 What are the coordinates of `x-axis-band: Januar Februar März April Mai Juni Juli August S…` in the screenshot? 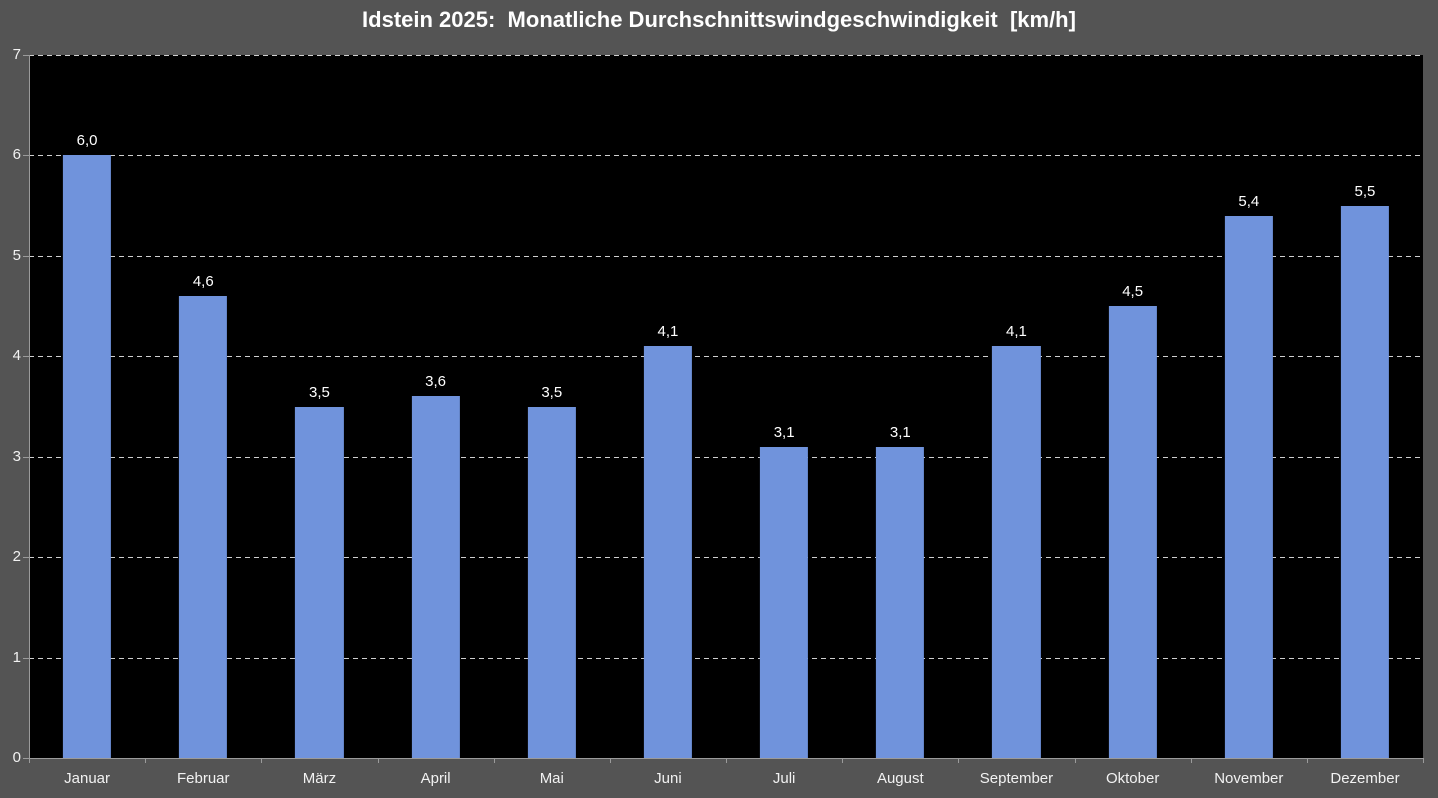 It's located at (726, 778).